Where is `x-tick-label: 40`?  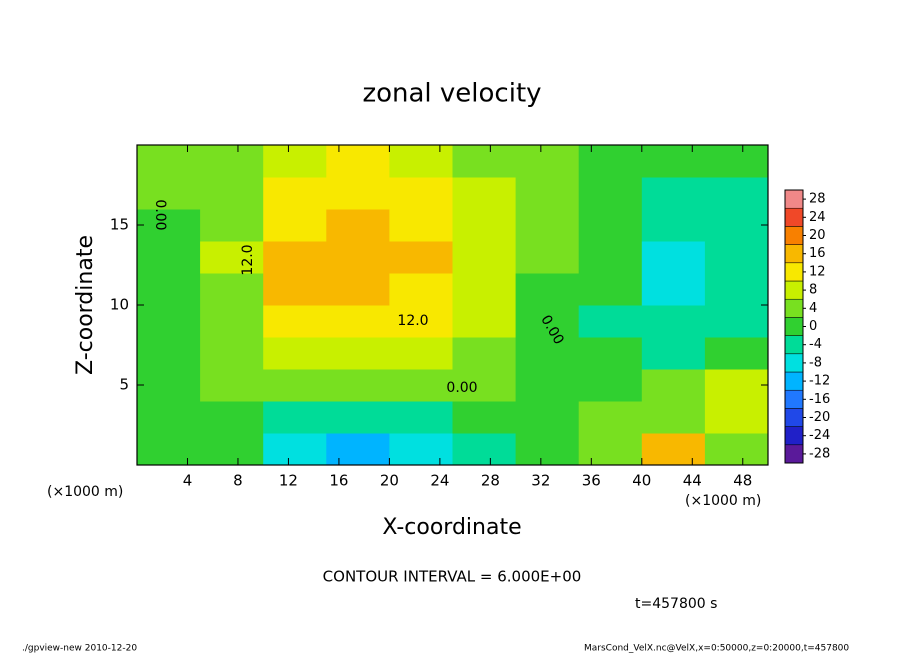
x-tick-label: 40 is located at coordinates (641, 481).